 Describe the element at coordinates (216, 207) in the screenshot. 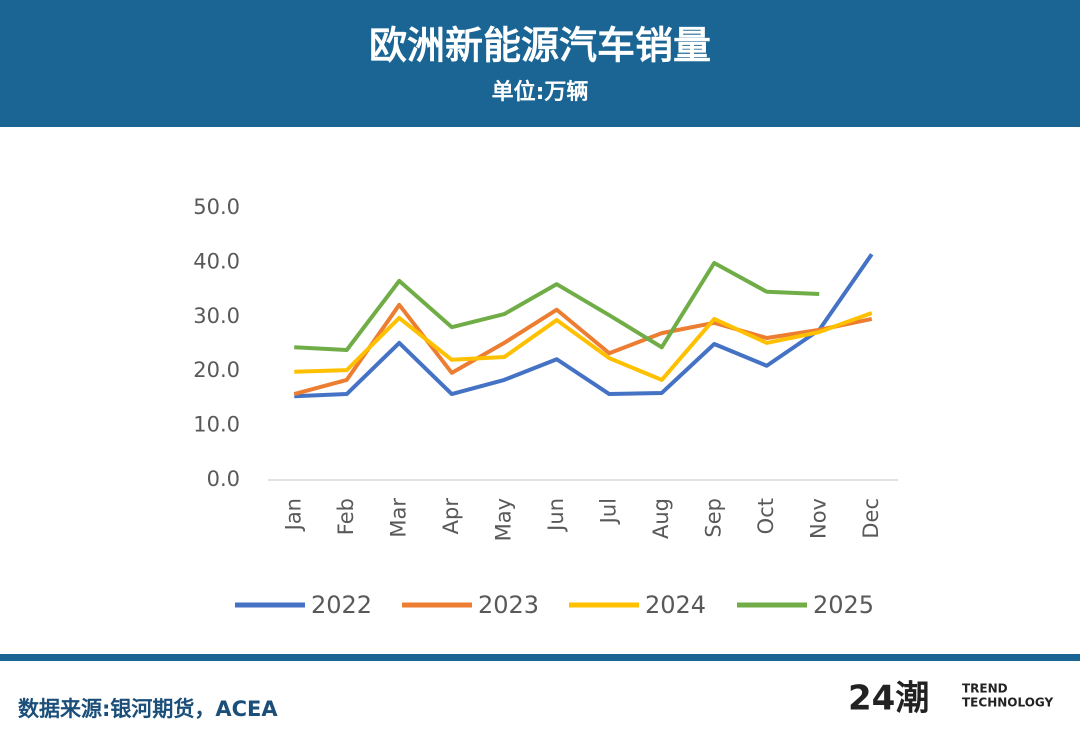

I see `y-tick-label: 50.0` at that location.